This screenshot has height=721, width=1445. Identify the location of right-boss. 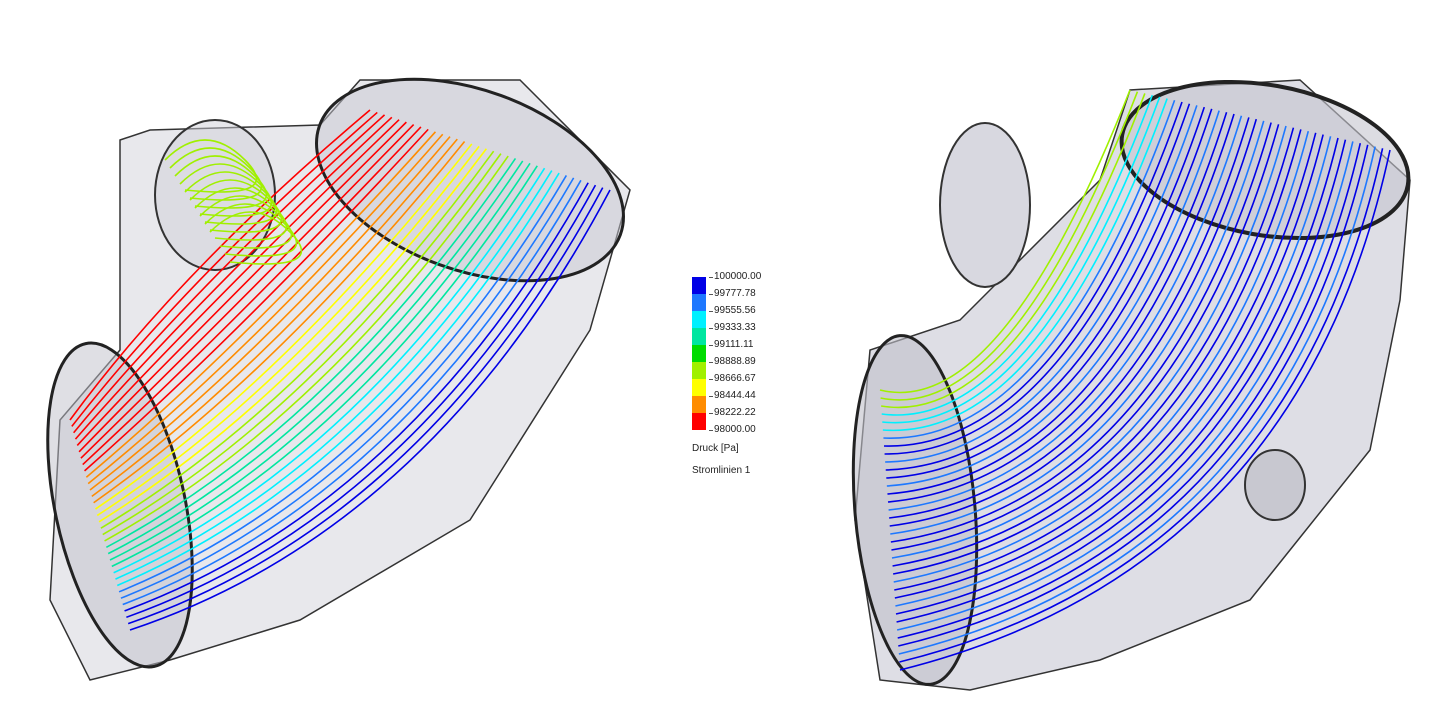
(1275, 485).